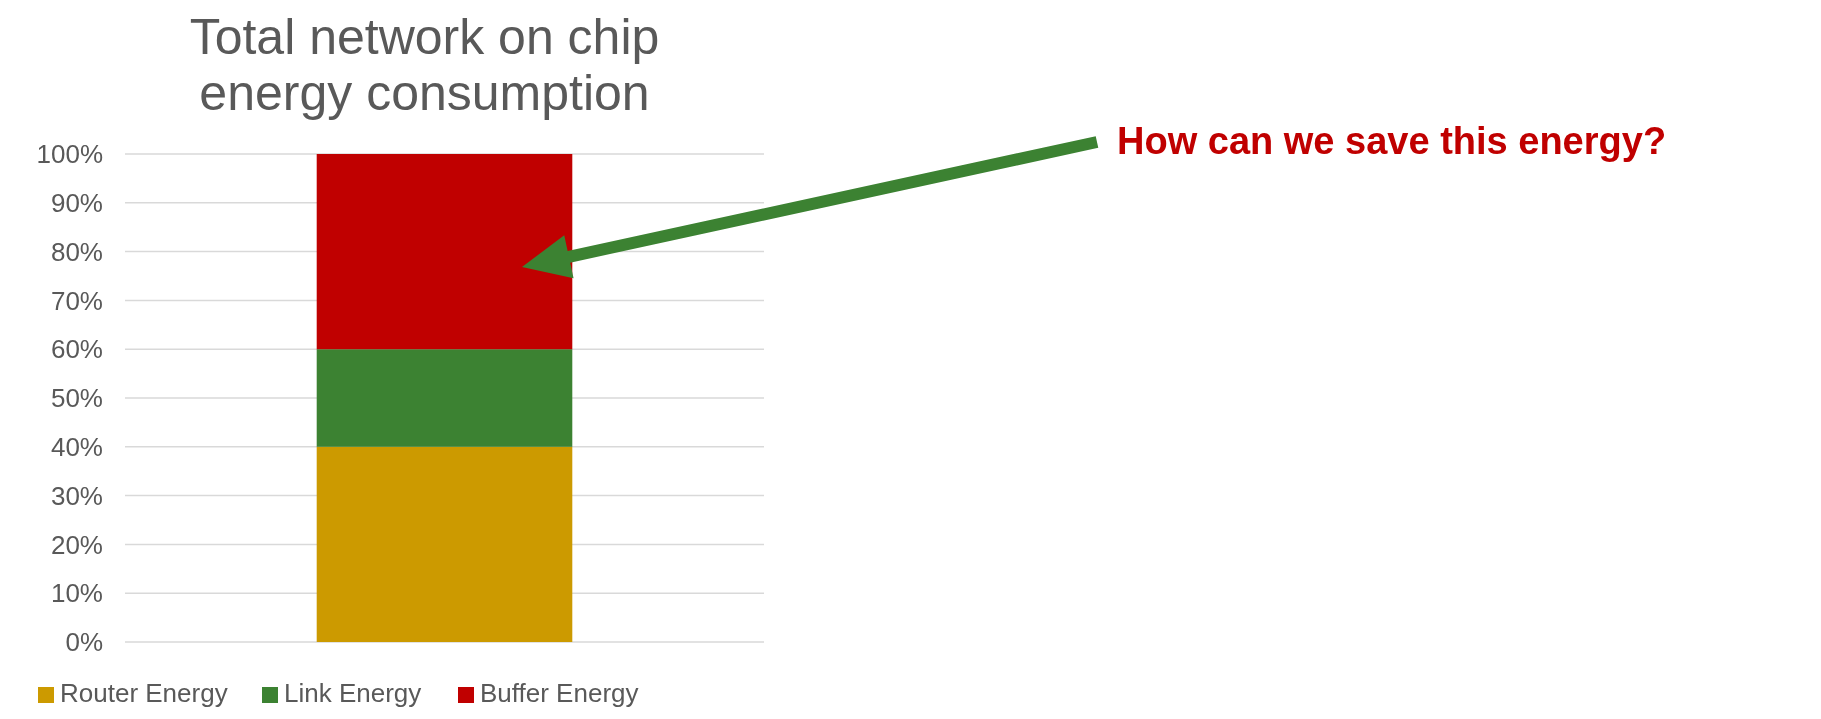 The width and height of the screenshot is (1821, 719). I want to click on y-tick-label: 60%, so click(76, 349).